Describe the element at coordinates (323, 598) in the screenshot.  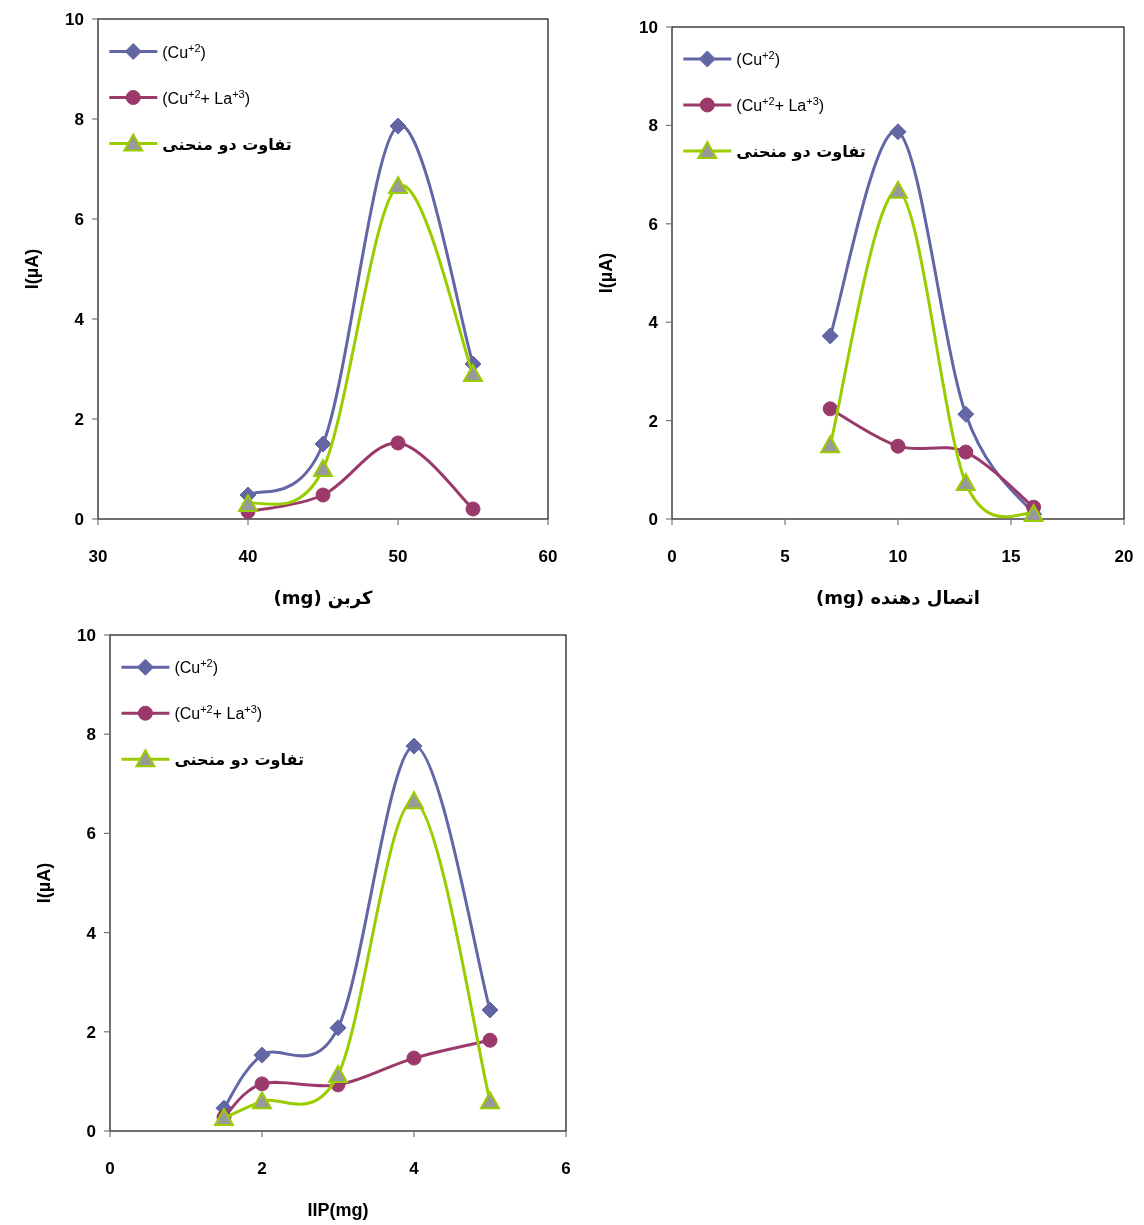
I see `x-axis-title: کربن (mg)` at that location.